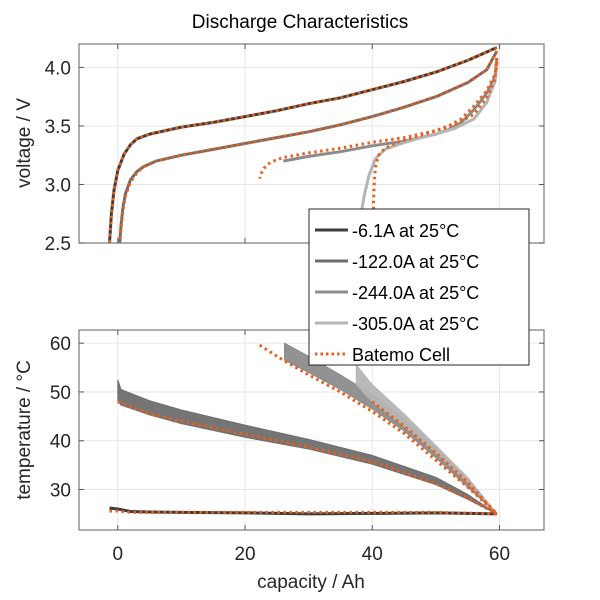 This screenshot has width=600, height=600. What do you see at coordinates (429, 142) in the screenshot?
I see `series-305-0a-at-25-c` at bounding box center [429, 142].